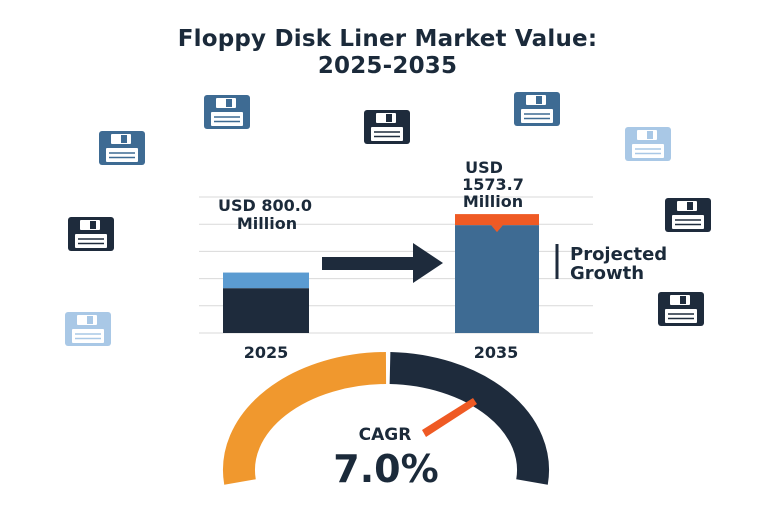 This screenshot has width=775, height=516. I want to click on data-label-2025-line2: Million, so click(267, 223).